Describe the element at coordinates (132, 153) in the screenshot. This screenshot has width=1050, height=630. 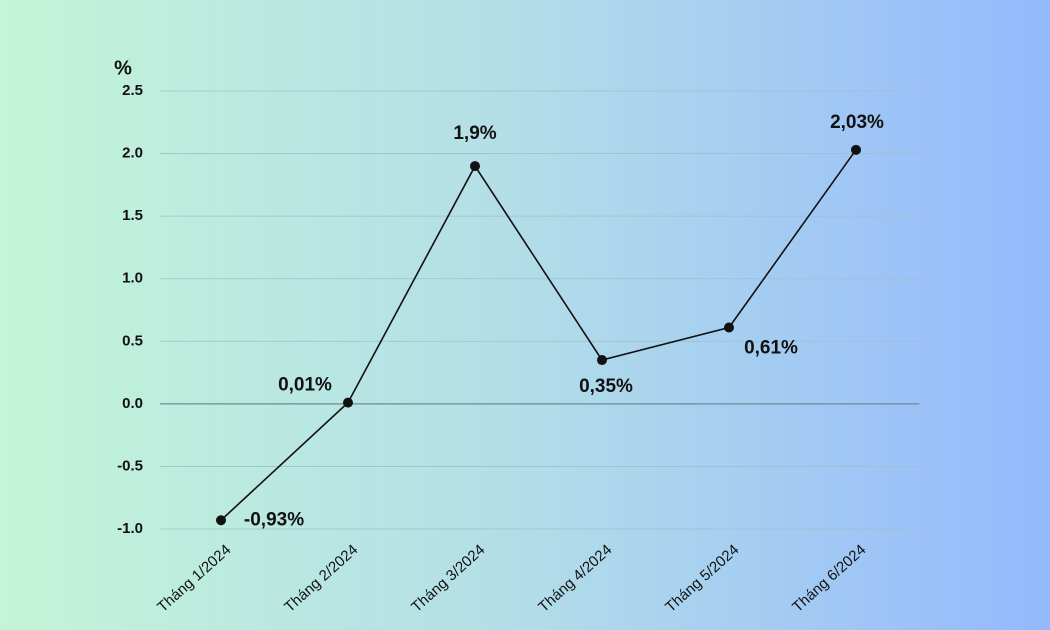
I see `y-tick-label: 2.0` at that location.